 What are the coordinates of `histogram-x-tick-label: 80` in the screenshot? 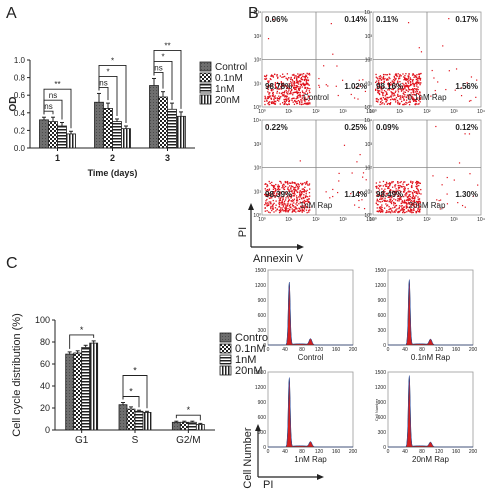 It's located at (422, 452).